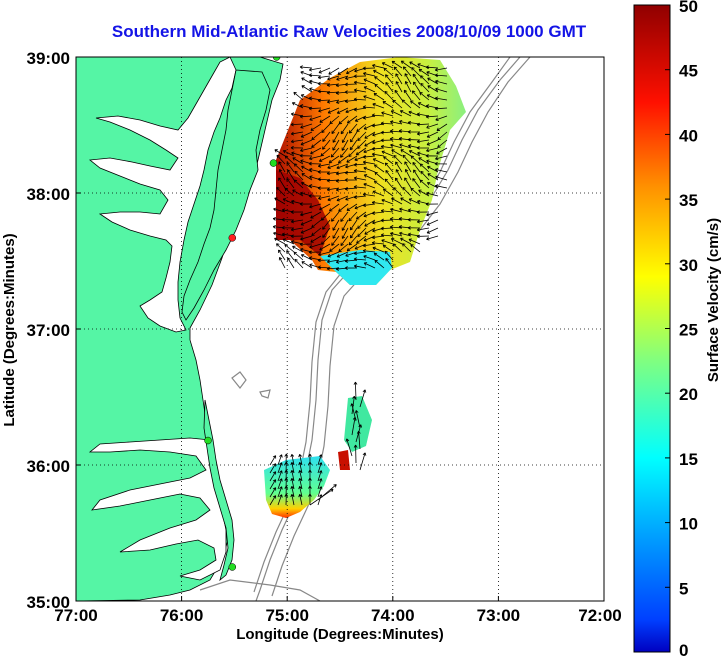 This screenshot has height=659, width=724. What do you see at coordinates (340, 634) in the screenshot?
I see `x-axis-label: Longitude (Degrees:Minutes)` at bounding box center [340, 634].